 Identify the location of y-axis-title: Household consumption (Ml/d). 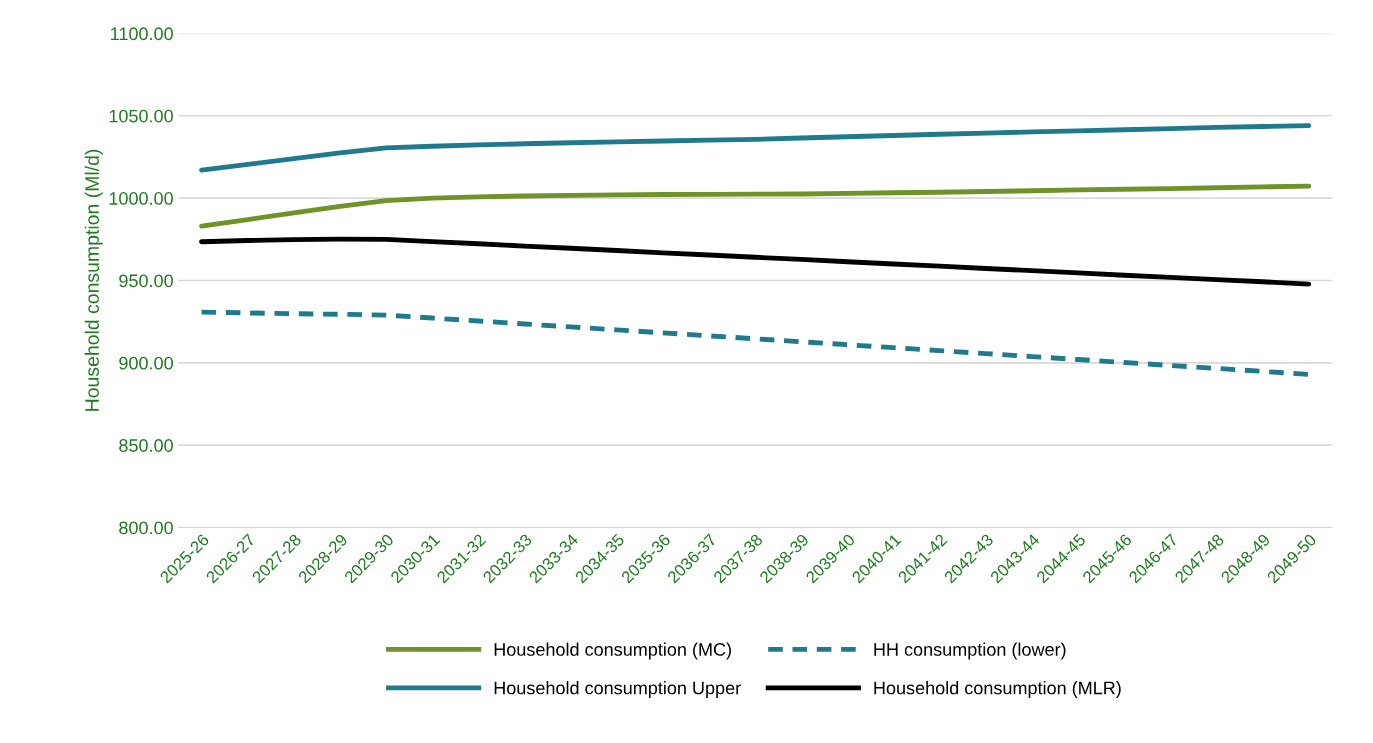
(93, 280).